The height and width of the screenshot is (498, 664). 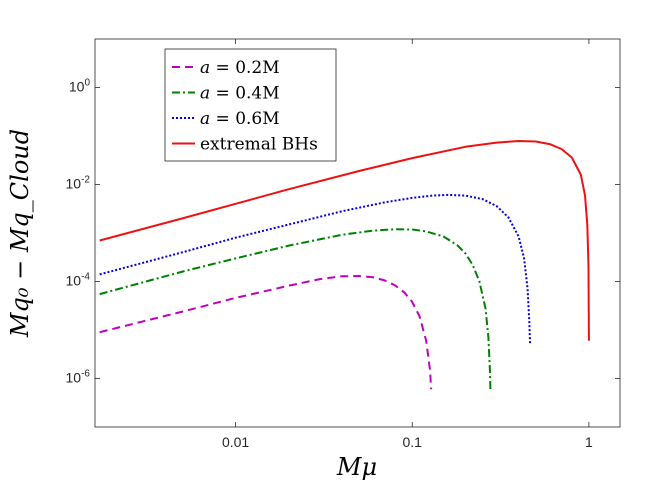 I want to click on y-tick-label: 10⁻⁴, so click(x=78, y=280).